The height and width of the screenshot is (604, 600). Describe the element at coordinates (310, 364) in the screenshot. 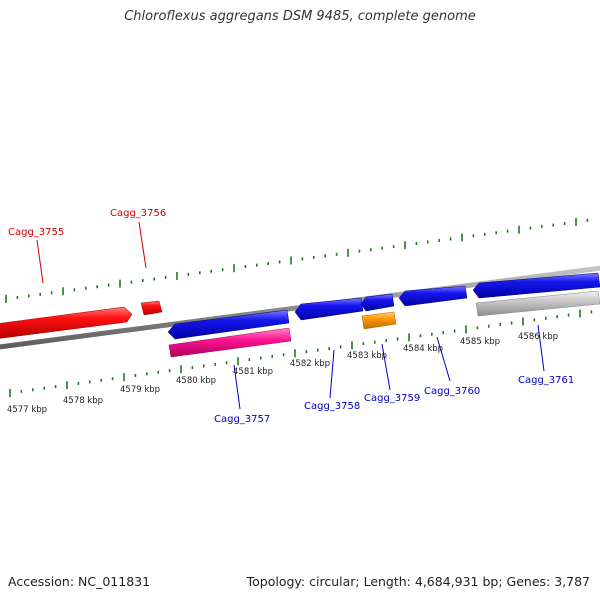

I see `scale-label: 4582 kbp` at that location.